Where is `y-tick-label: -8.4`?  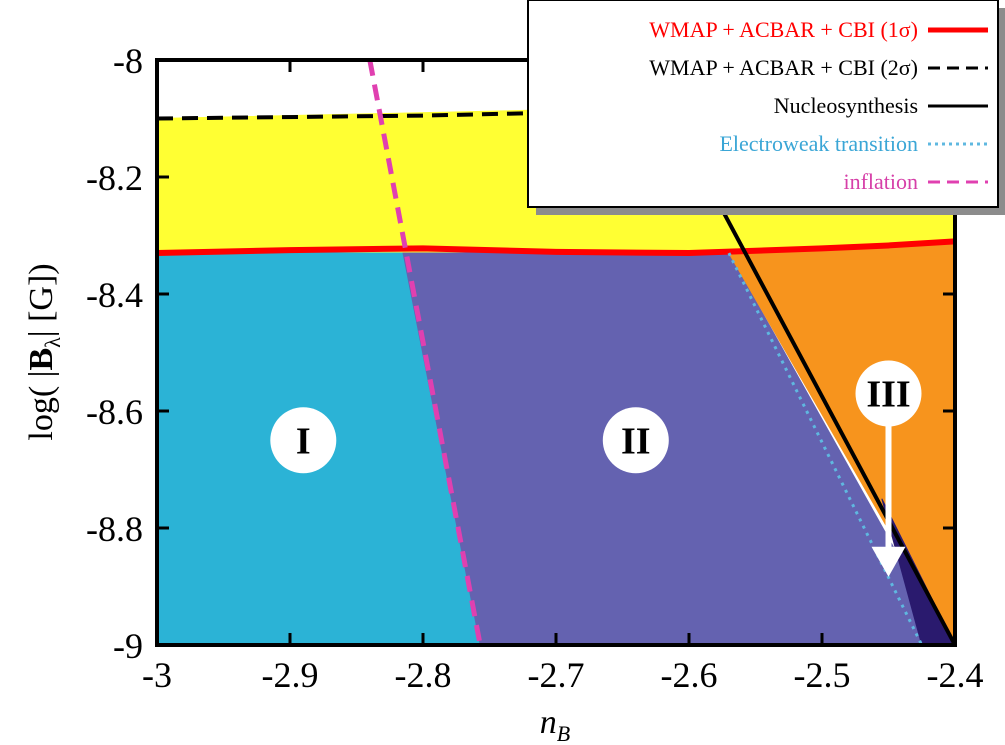 y-tick-label: -8.4 is located at coordinates (114, 295).